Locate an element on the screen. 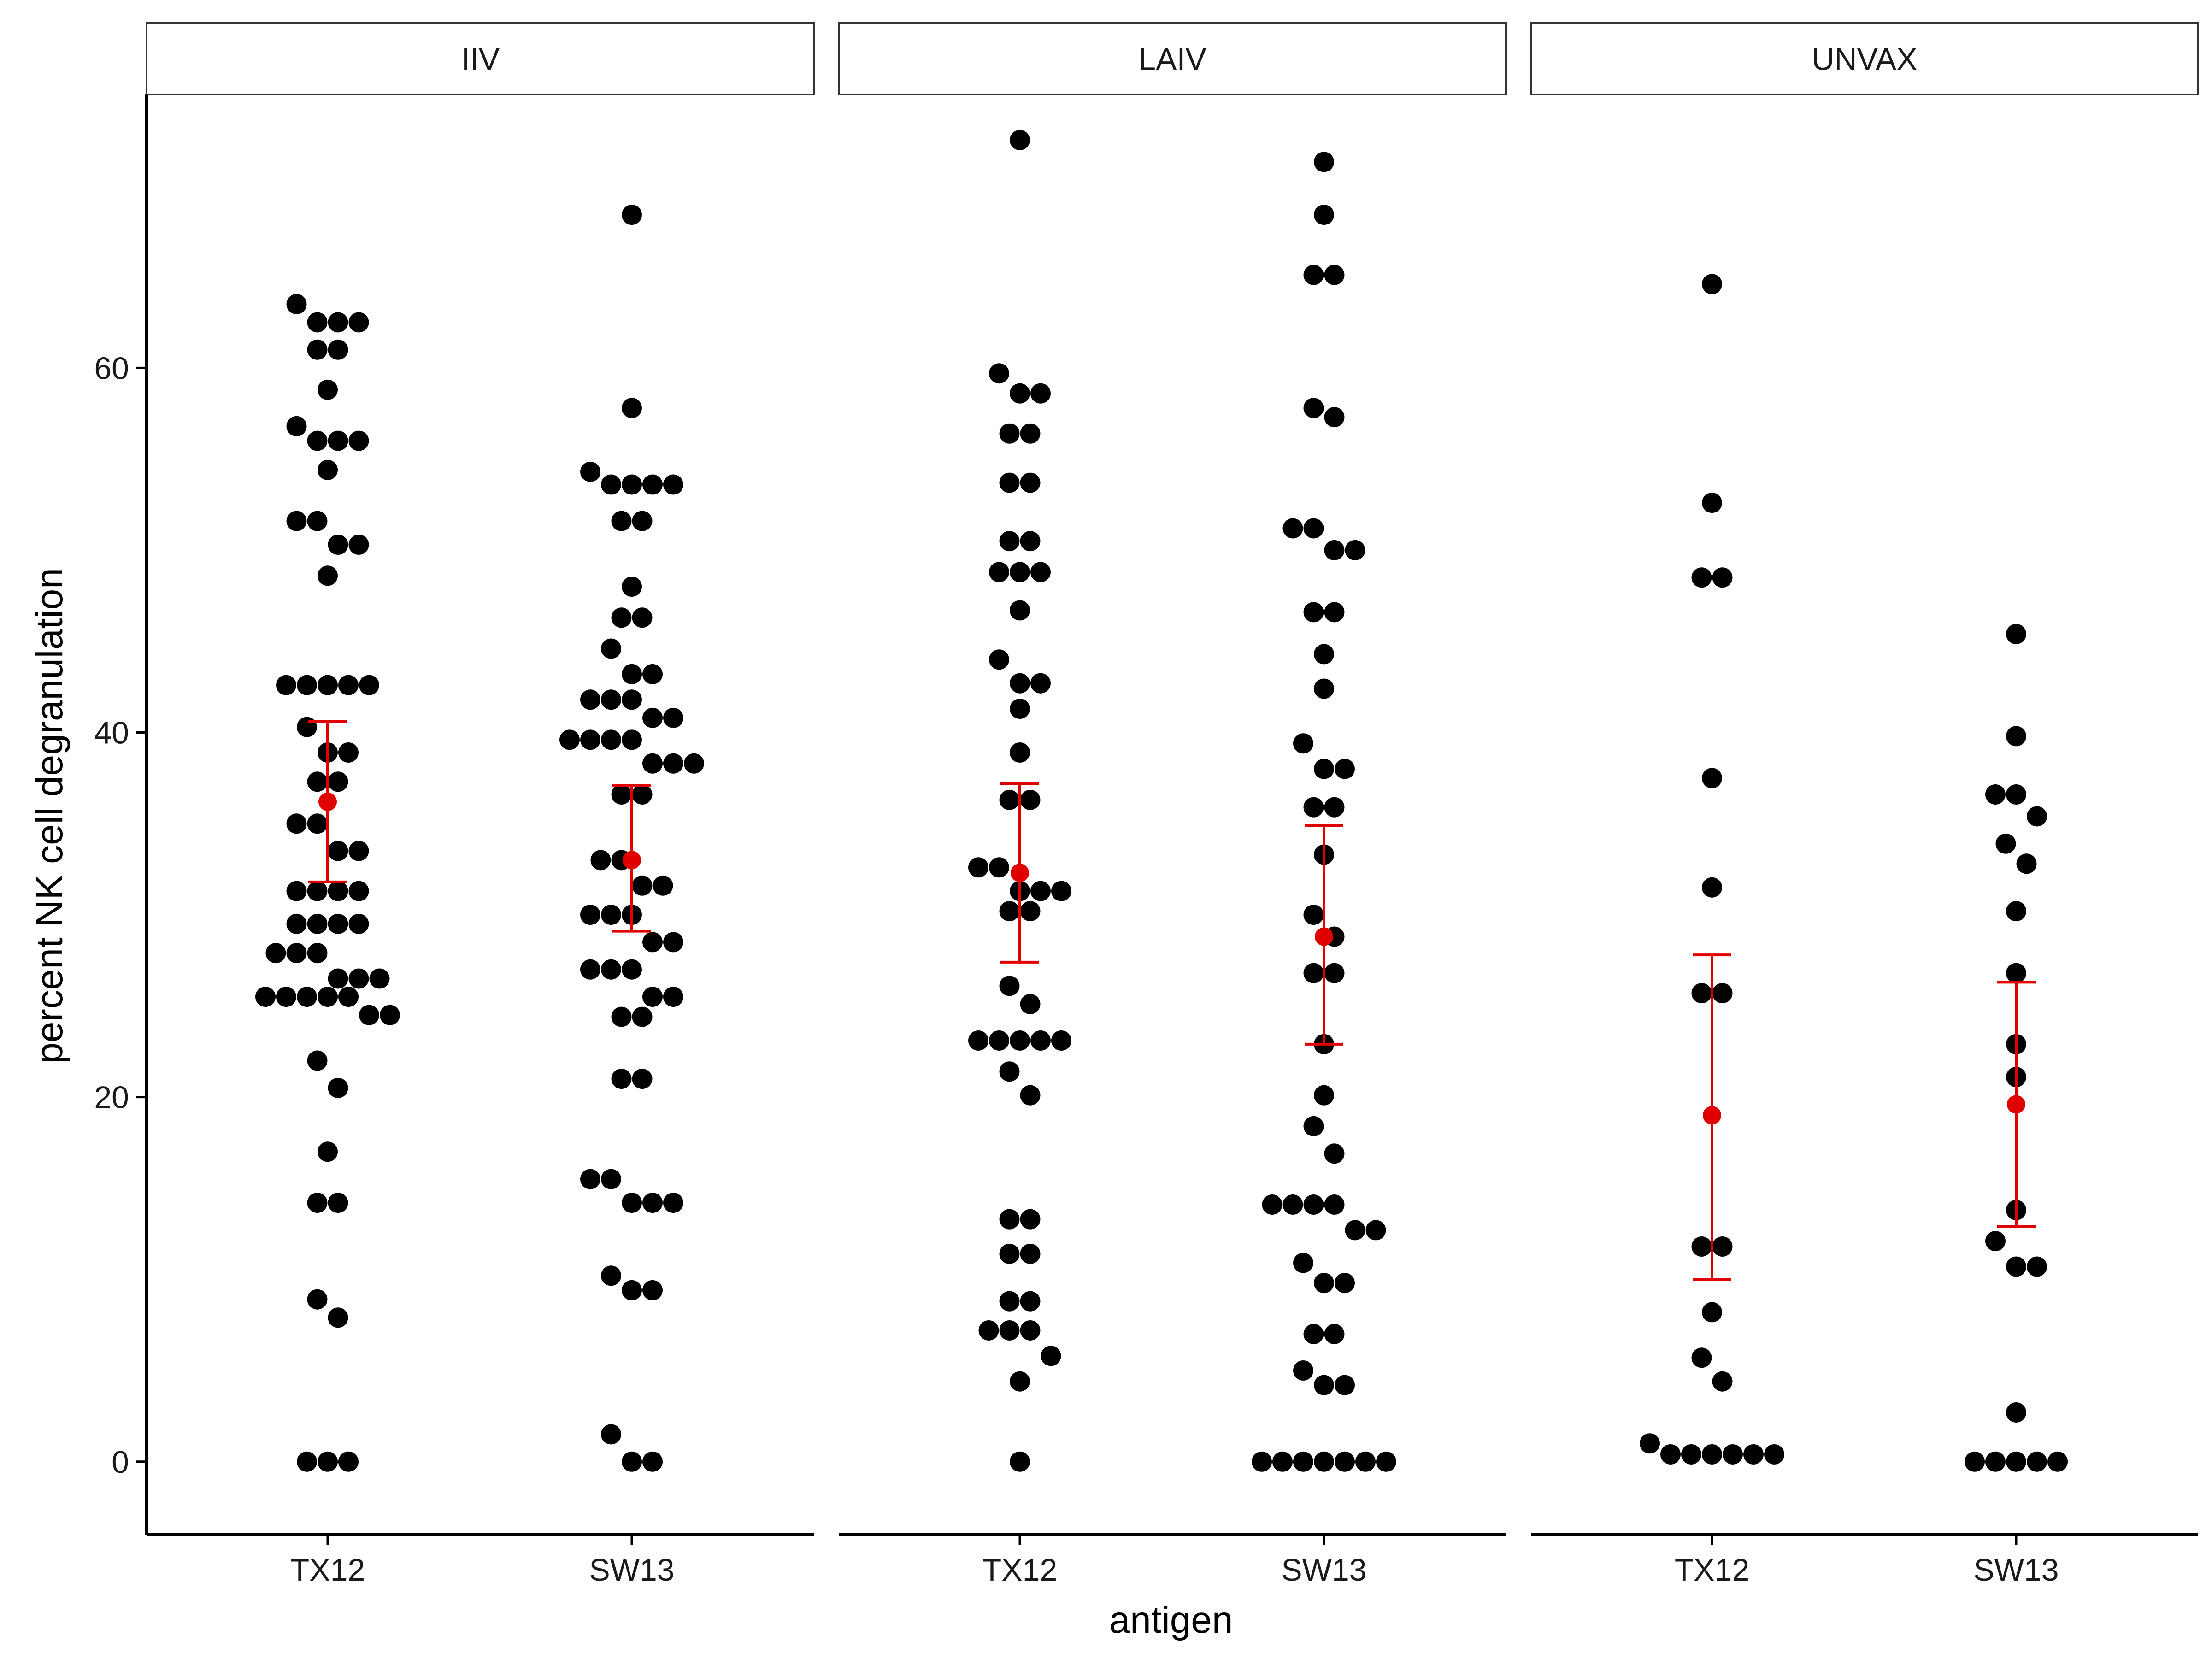  y-tick-label: 60 is located at coordinates (111, 368).